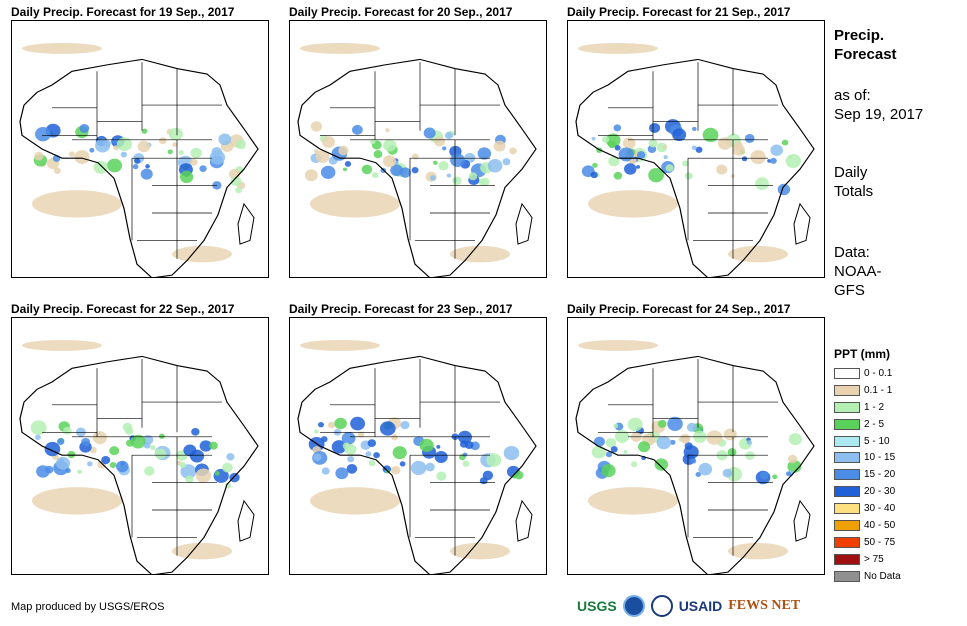 The image size is (967, 626). What do you see at coordinates (862, 354) in the screenshot?
I see `legend-title: PPT (mm)` at bounding box center [862, 354].